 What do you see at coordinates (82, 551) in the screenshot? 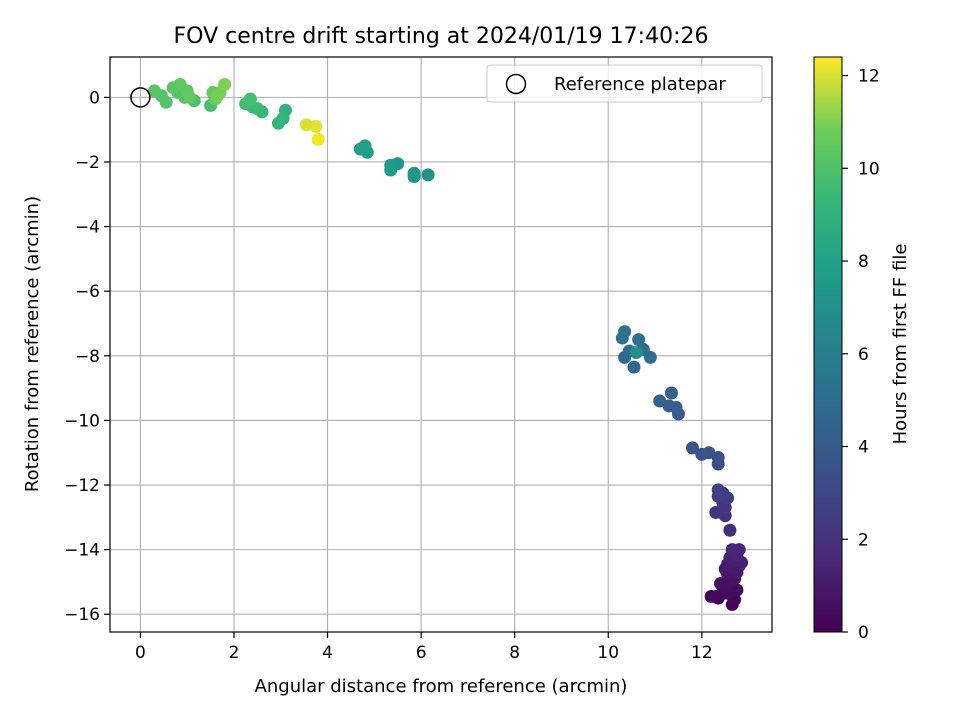
I see `y-tick-label: −14` at bounding box center [82, 551].